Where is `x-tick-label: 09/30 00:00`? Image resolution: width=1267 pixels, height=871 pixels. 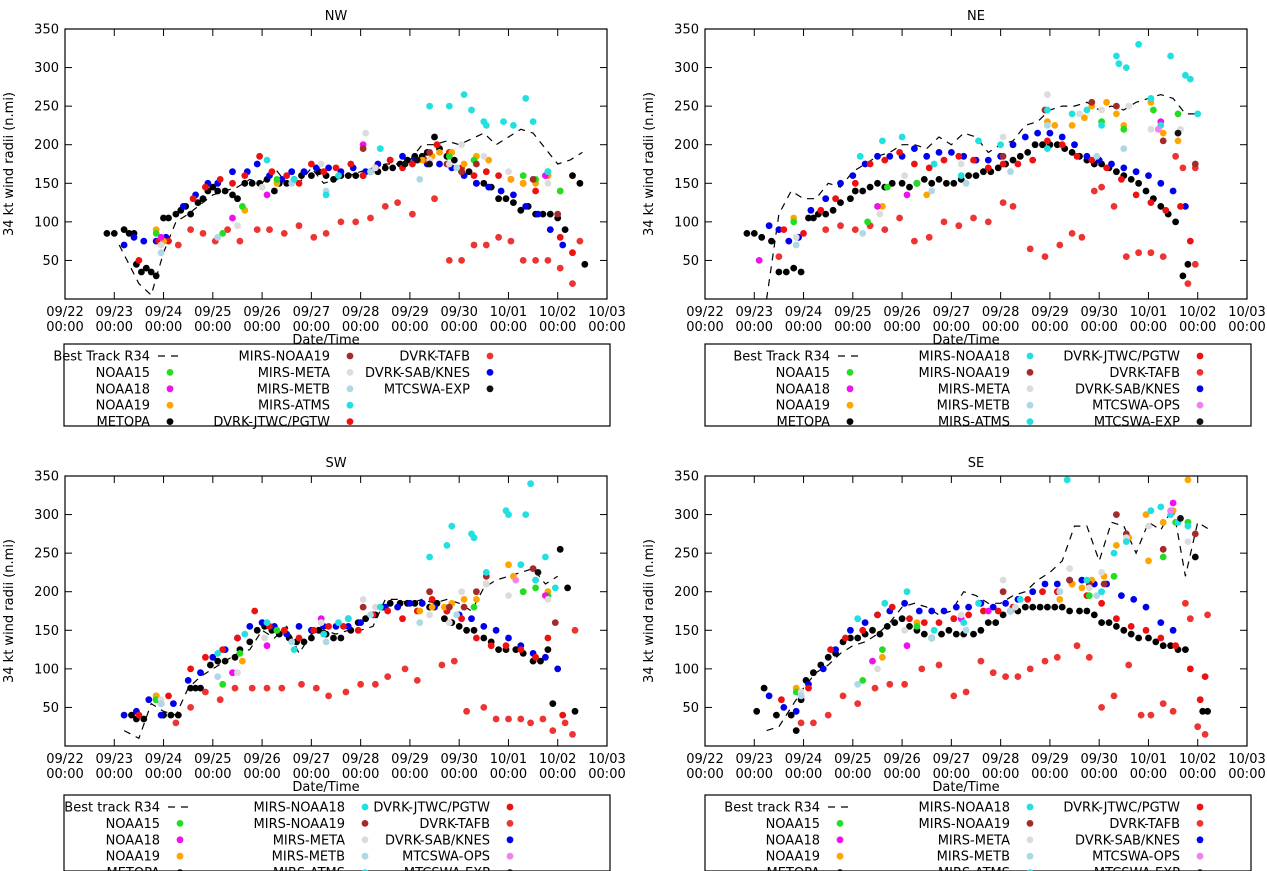 x-tick-label: 09/30 00:00 is located at coordinates (458, 767).